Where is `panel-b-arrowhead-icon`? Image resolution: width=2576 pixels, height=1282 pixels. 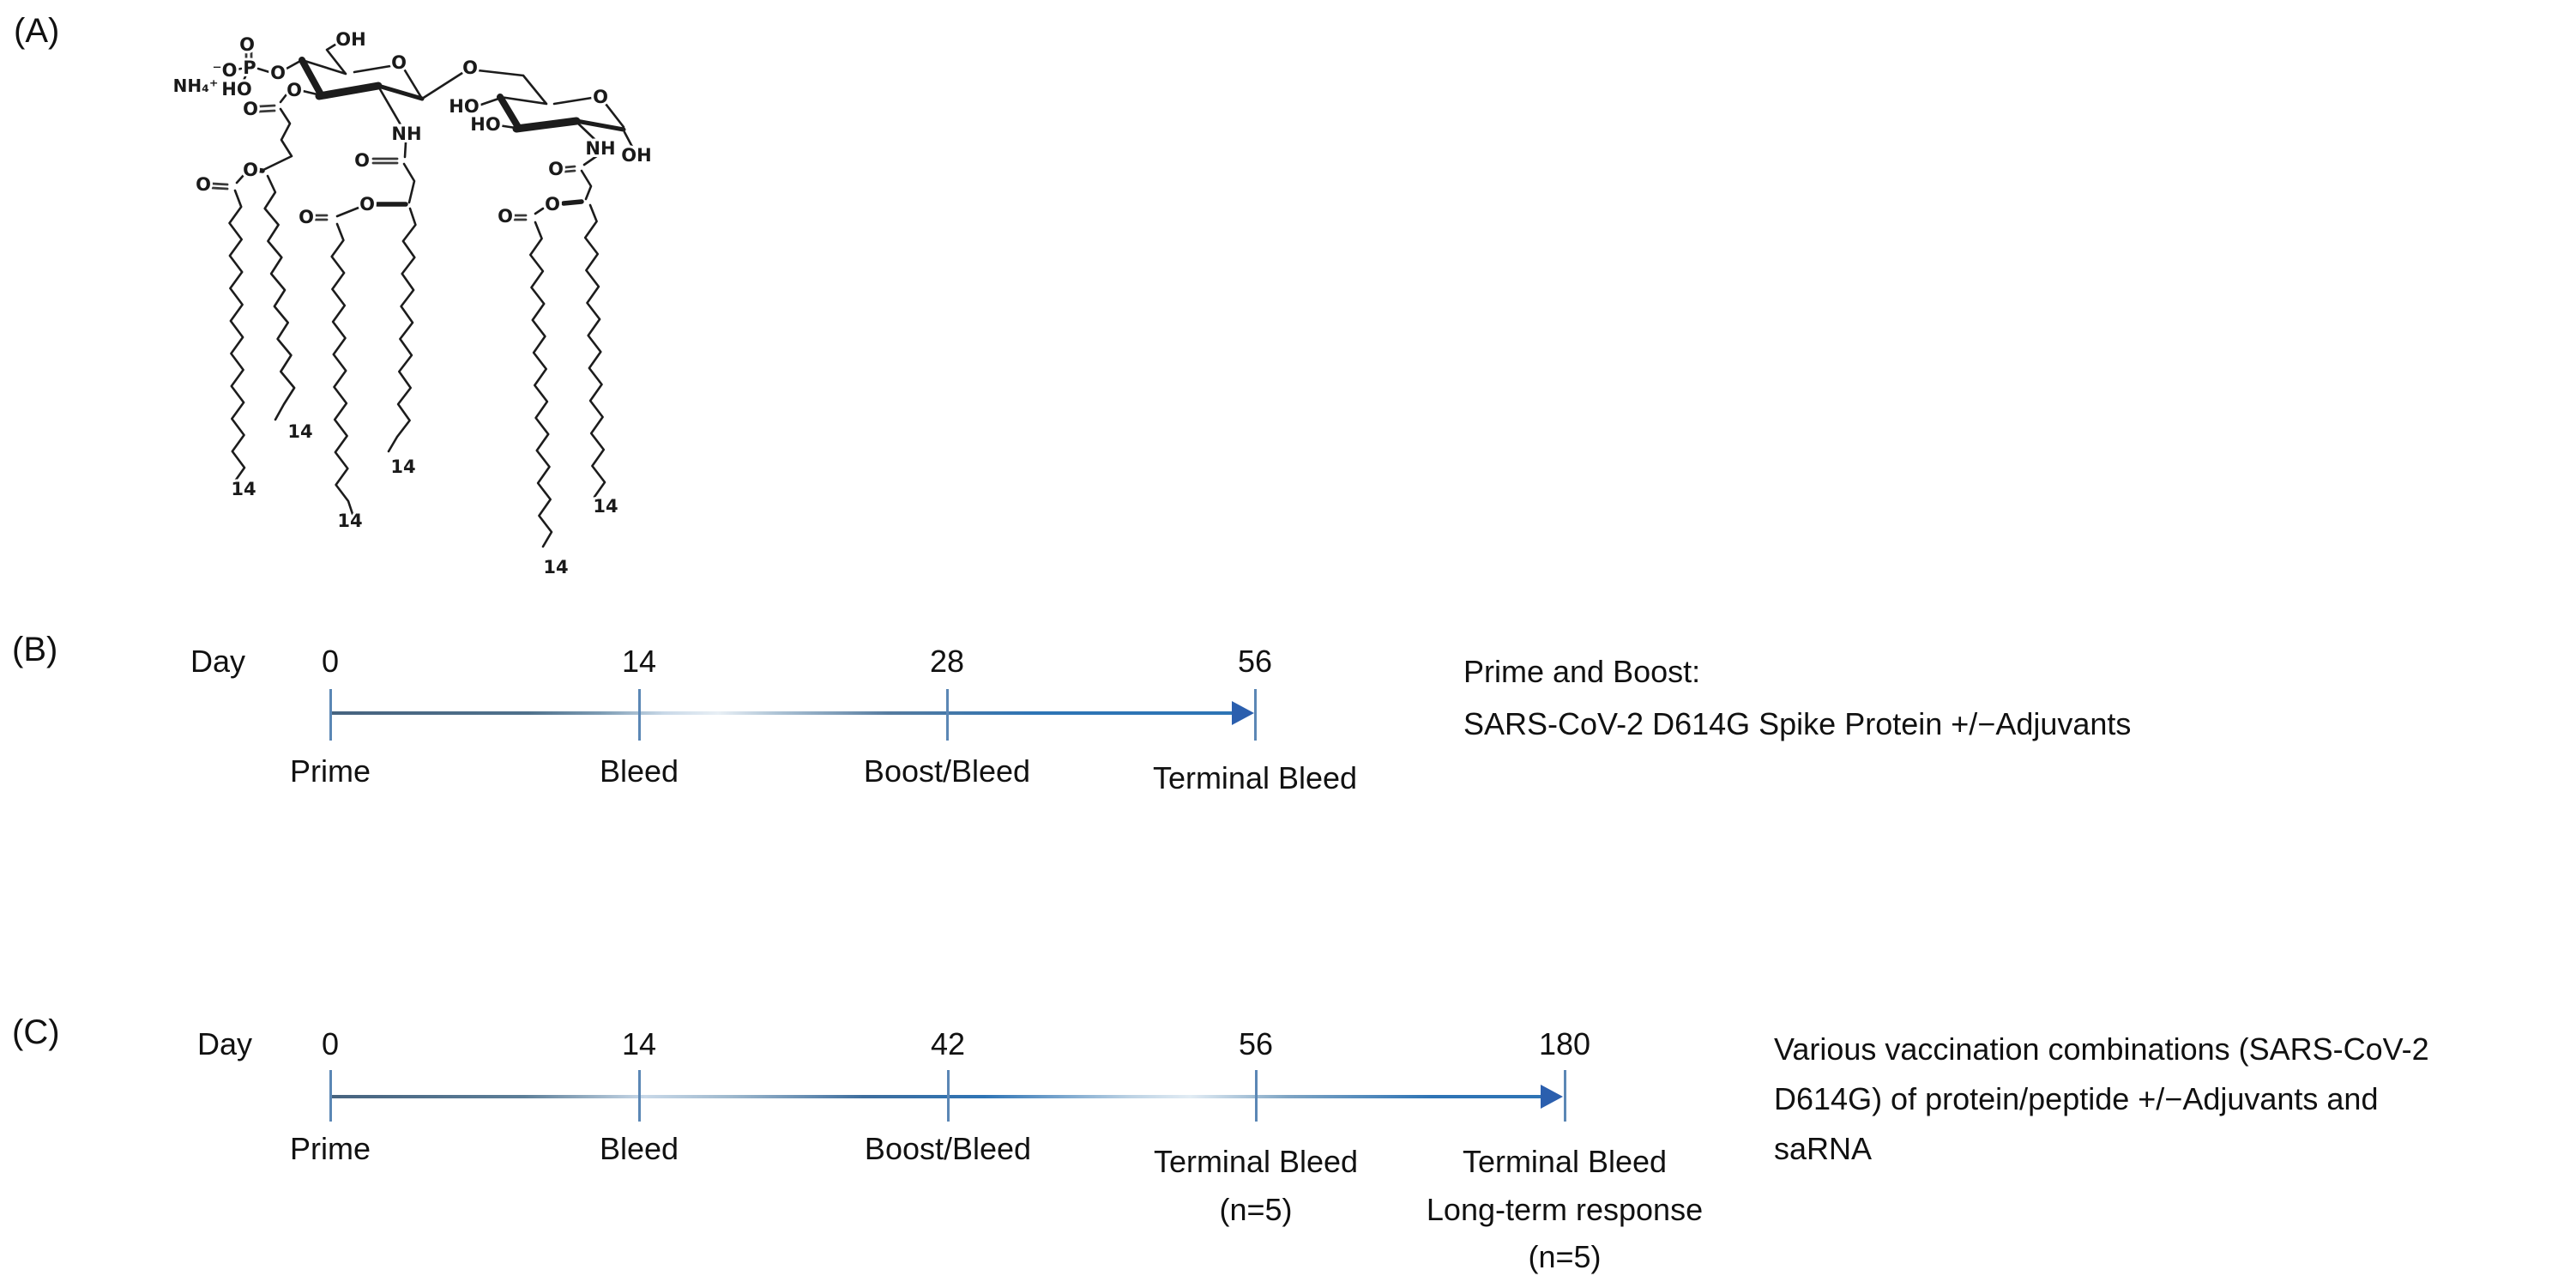
panel-b-arrowhead-icon is located at coordinates (1243, 713).